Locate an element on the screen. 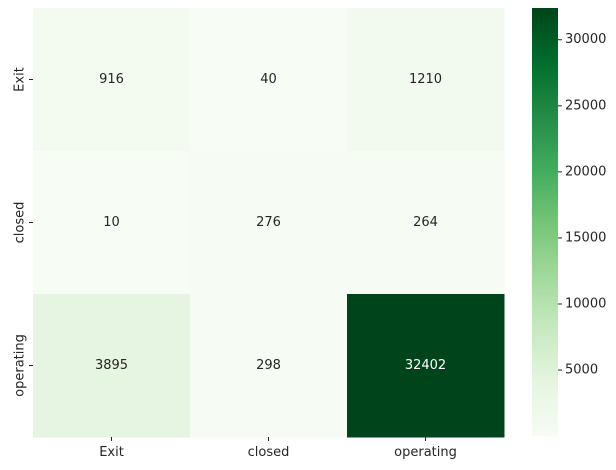 The height and width of the screenshot is (470, 616). cell-value-label: 298 is located at coordinates (268, 365).